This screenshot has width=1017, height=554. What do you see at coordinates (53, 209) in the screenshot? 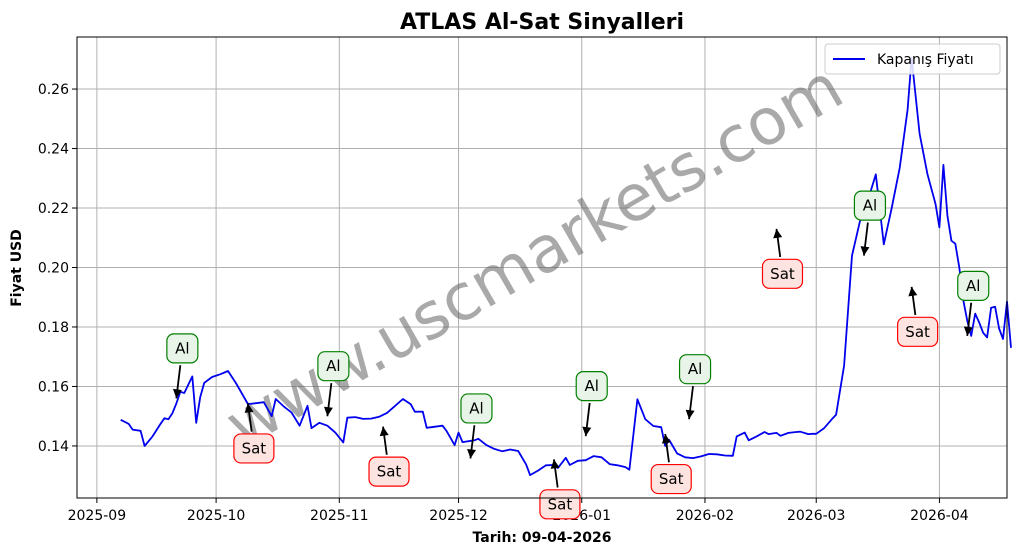
I see `y-tick-label: 0.22` at bounding box center [53, 209].